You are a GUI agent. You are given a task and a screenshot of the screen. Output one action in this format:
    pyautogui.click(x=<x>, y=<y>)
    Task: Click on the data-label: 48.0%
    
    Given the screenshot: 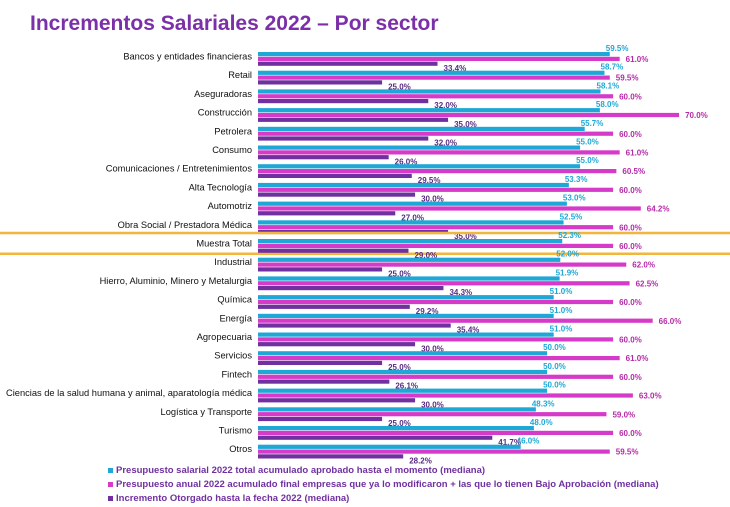 What is the action you would take?
    pyautogui.click(x=541, y=422)
    